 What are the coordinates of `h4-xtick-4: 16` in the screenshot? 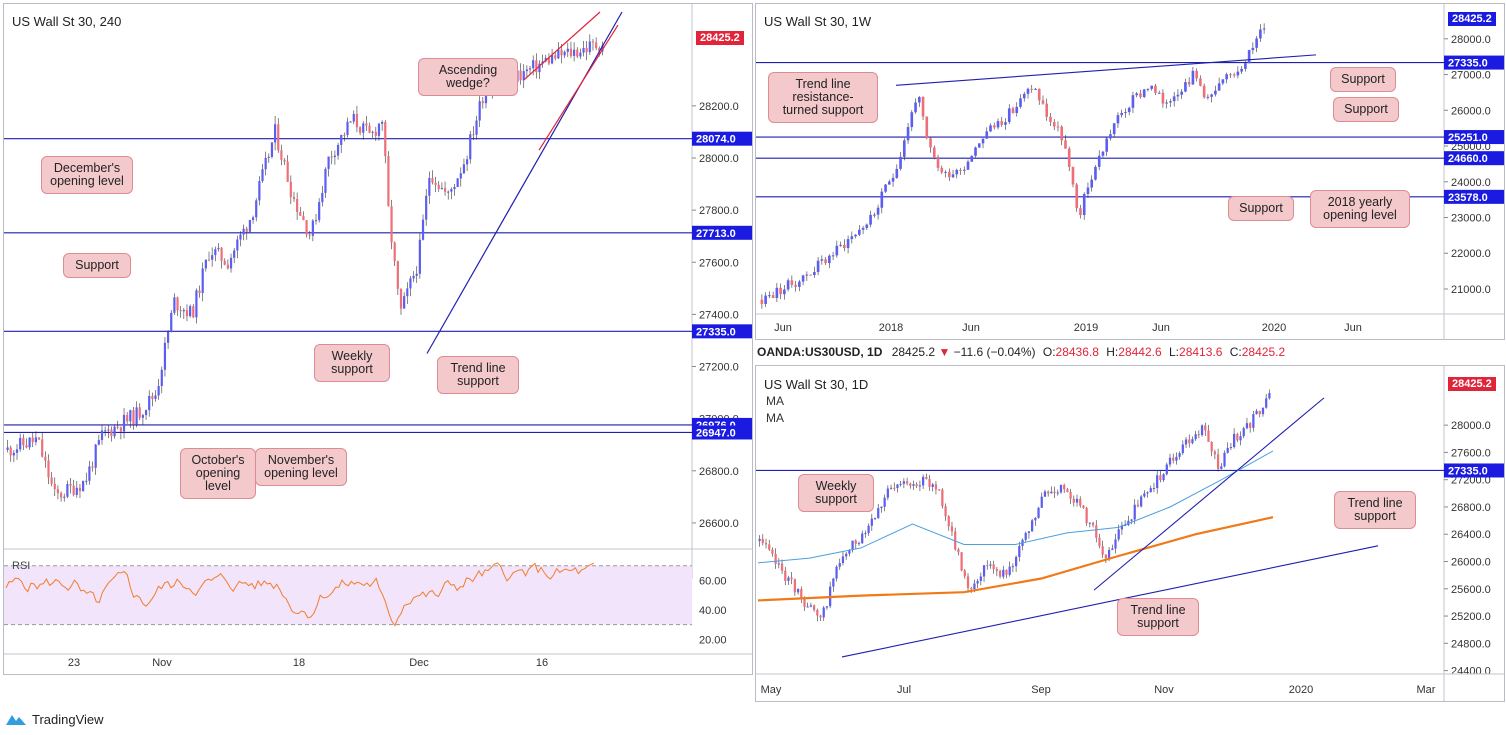 It's located at (542, 663).